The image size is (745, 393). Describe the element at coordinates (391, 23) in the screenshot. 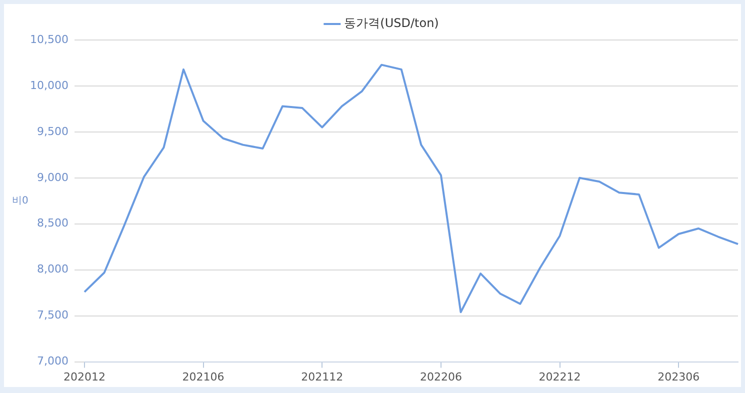

I see `legend-label: 동가격(USD/ton)` at that location.